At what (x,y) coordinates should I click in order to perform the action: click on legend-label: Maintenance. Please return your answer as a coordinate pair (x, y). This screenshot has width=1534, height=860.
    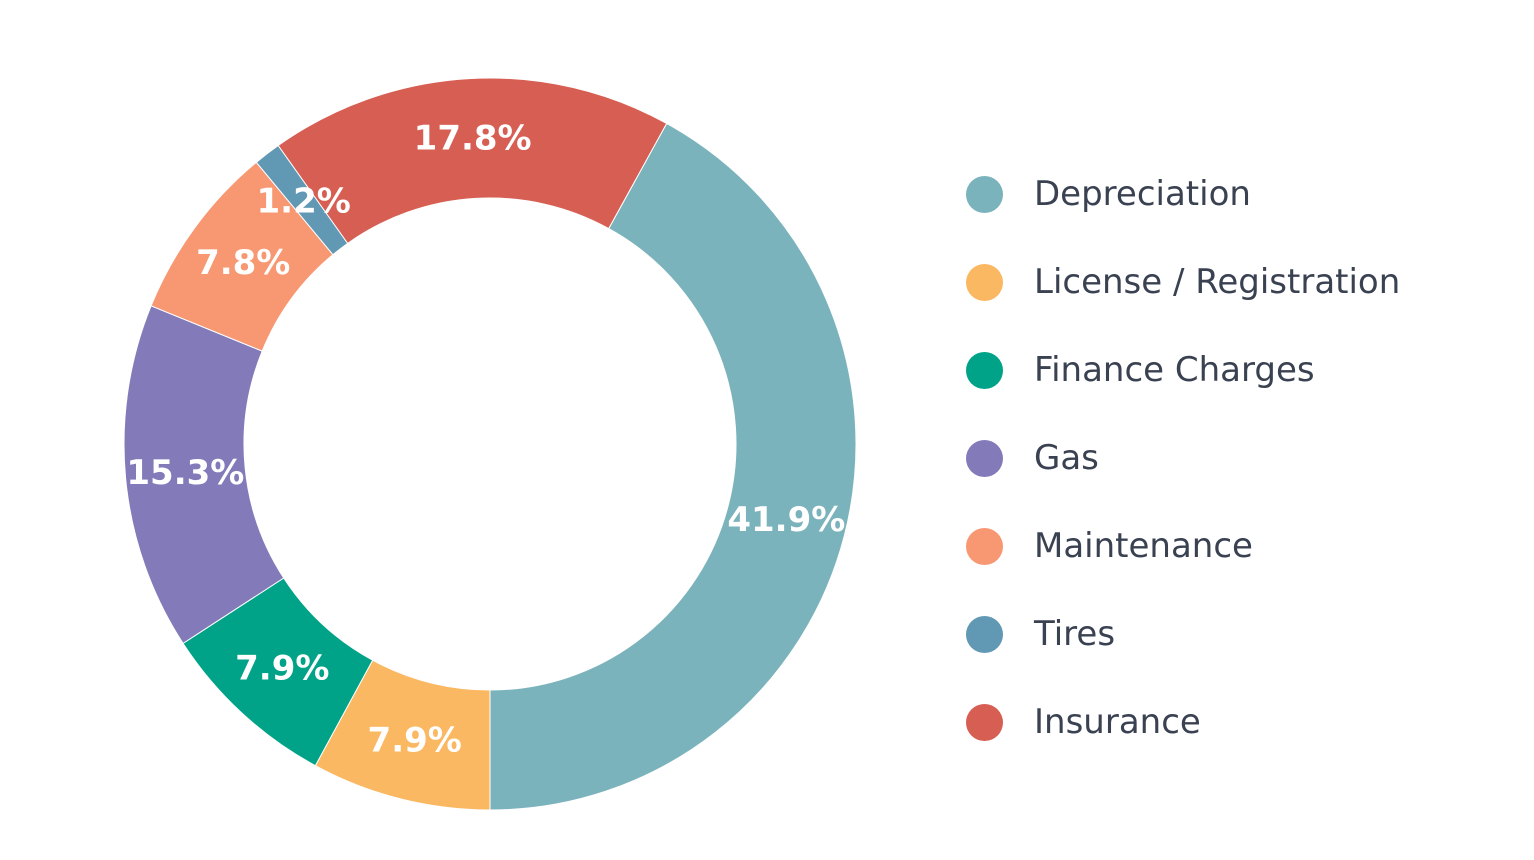
    Looking at the image, I should click on (1143, 546).